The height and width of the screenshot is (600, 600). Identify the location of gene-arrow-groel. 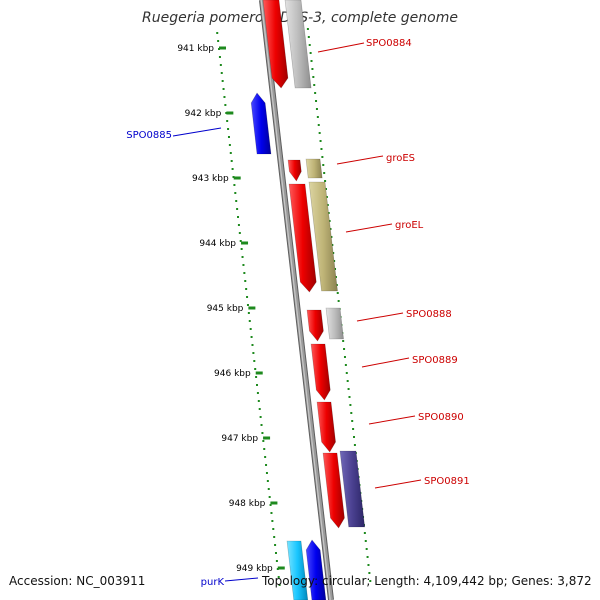
(302, 238).